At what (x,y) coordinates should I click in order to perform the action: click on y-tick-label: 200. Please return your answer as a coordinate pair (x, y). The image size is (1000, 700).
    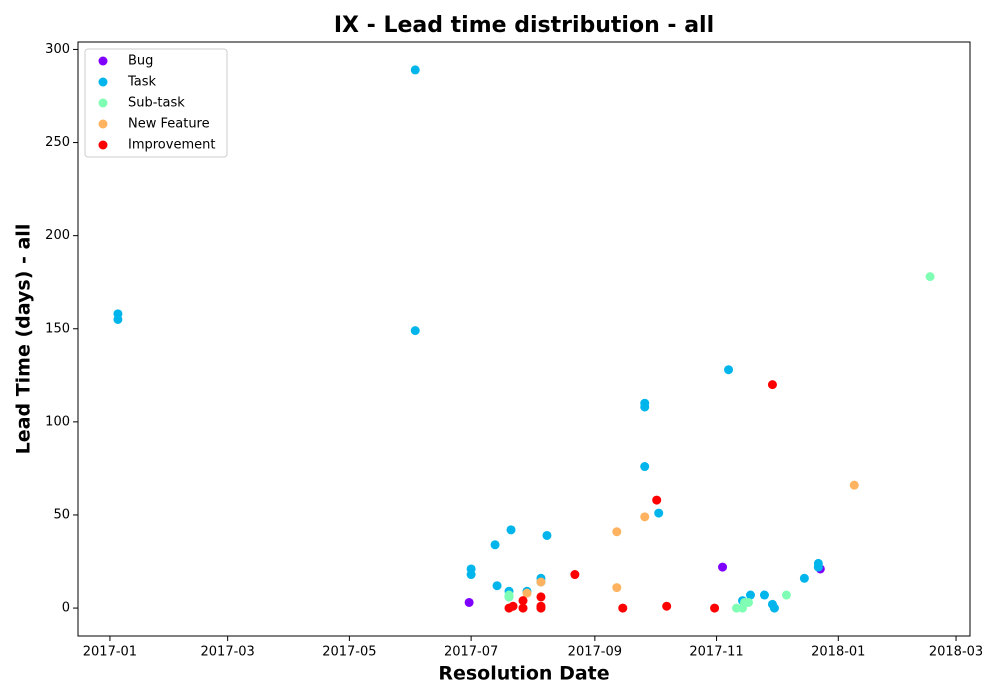
    Looking at the image, I should click on (57, 235).